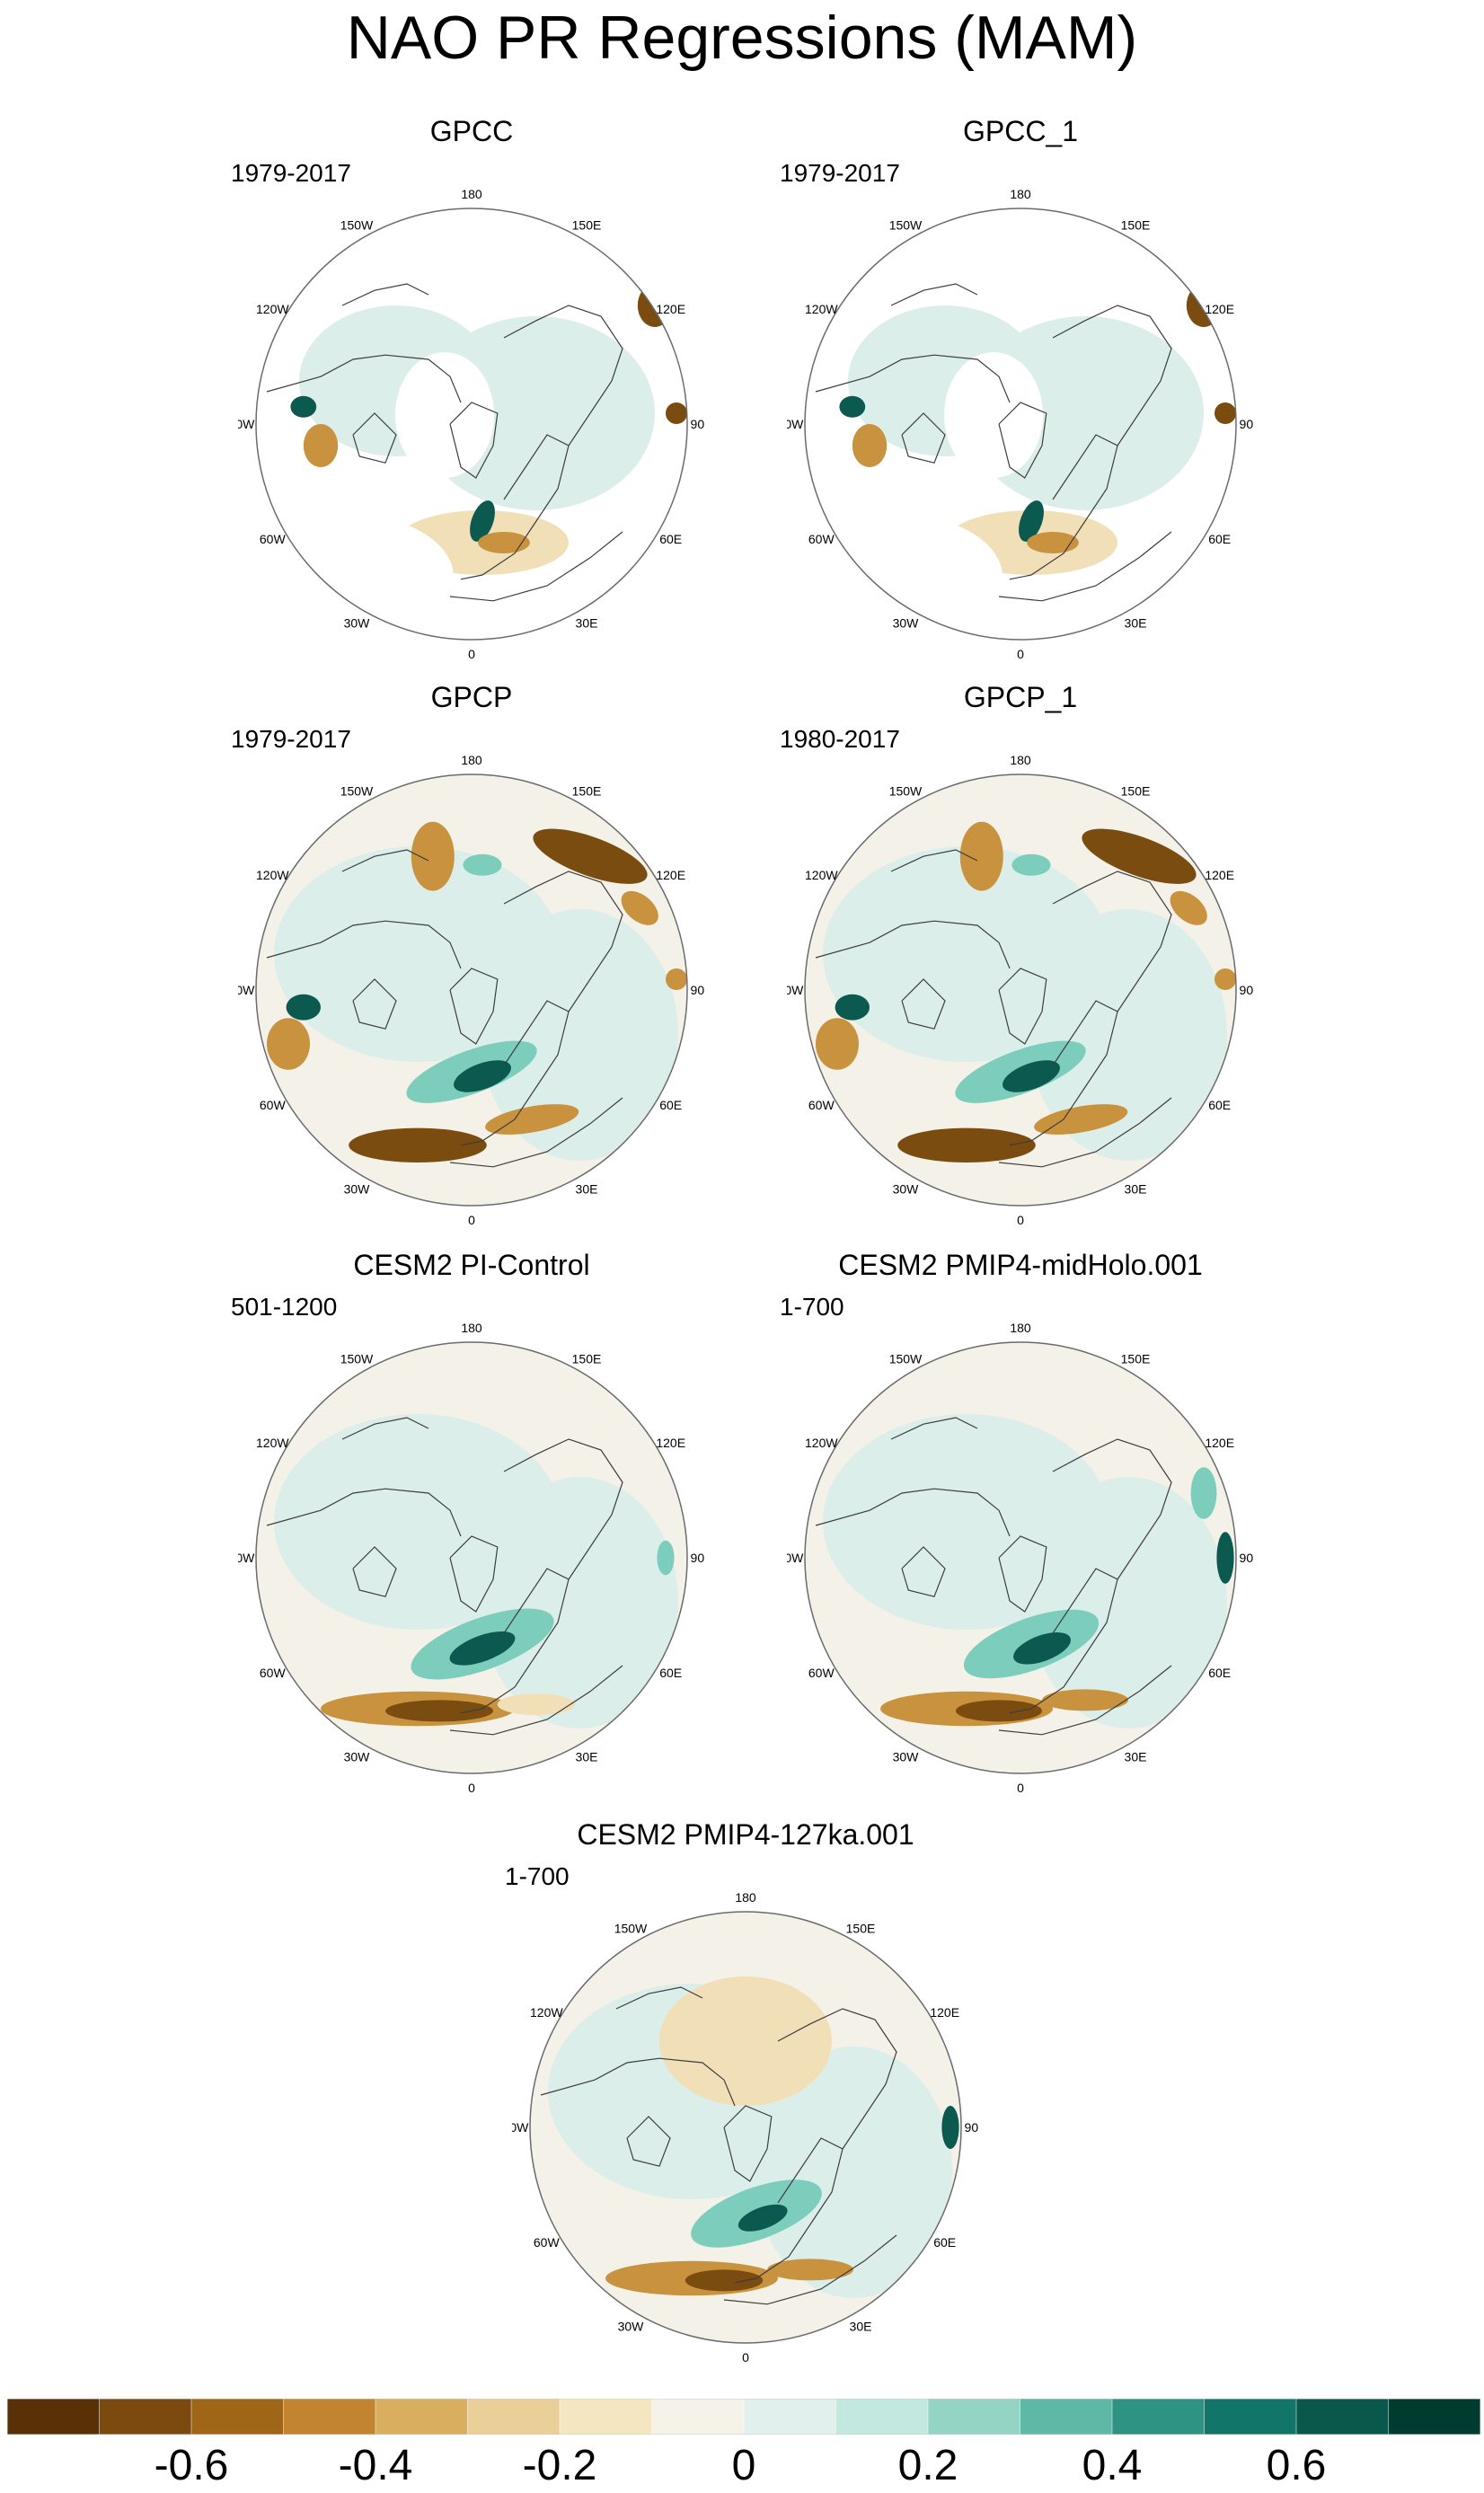 The width and height of the screenshot is (1484, 2493). Describe the element at coordinates (1020, 131) in the screenshot. I see `panel-title: GPCC_1` at that location.